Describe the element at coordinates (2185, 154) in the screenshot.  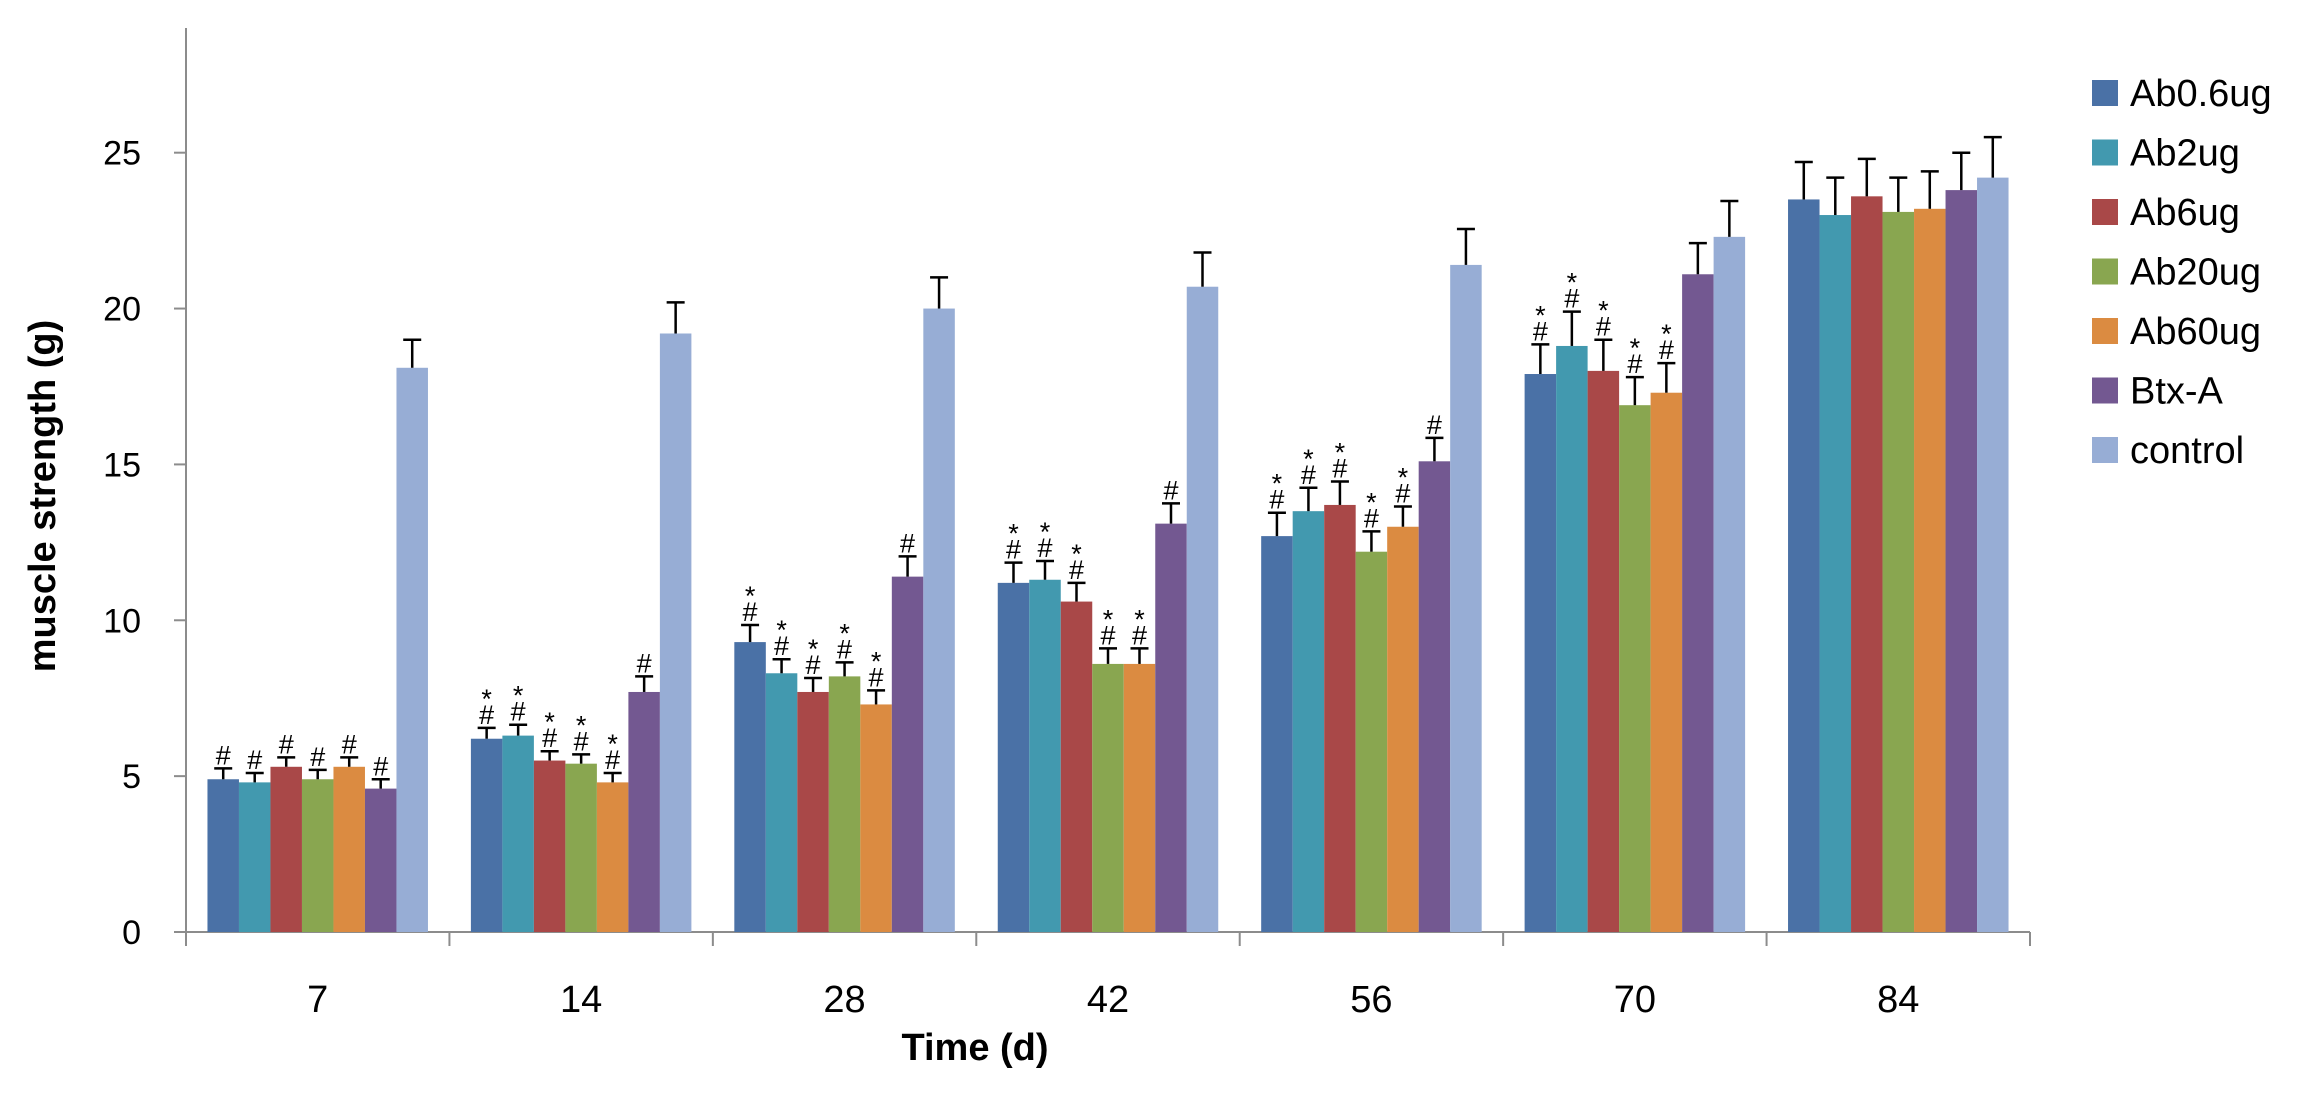
I see `legend-label: Ab2ug` at that location.